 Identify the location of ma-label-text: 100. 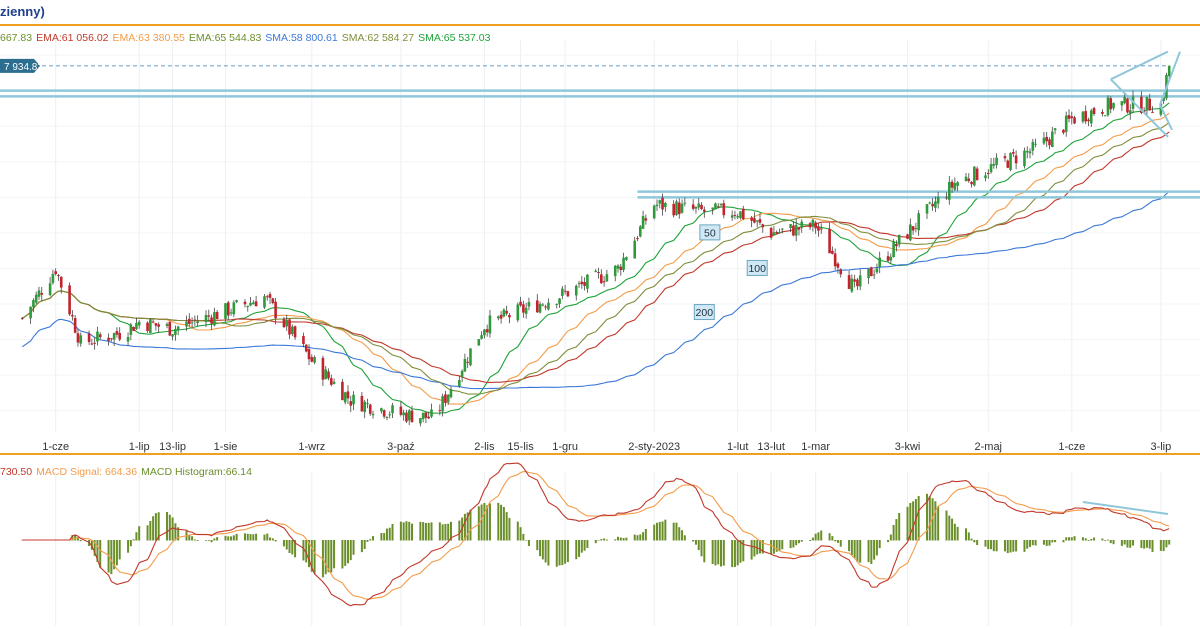
(757, 269).